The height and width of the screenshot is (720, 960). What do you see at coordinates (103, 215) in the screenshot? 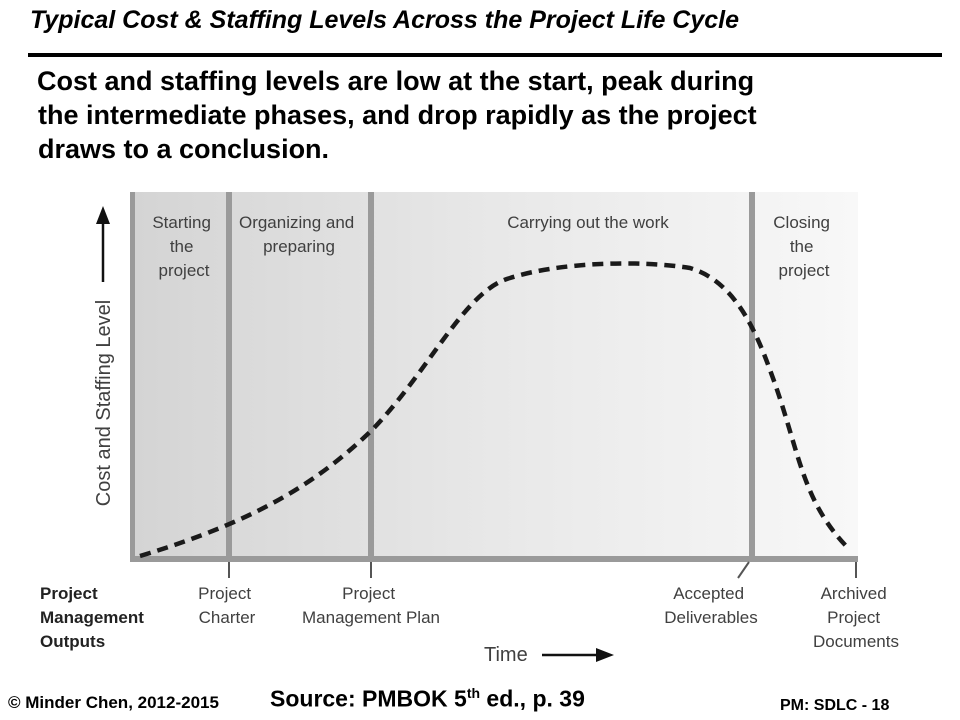
I see `y-axis-arrowhead` at bounding box center [103, 215].